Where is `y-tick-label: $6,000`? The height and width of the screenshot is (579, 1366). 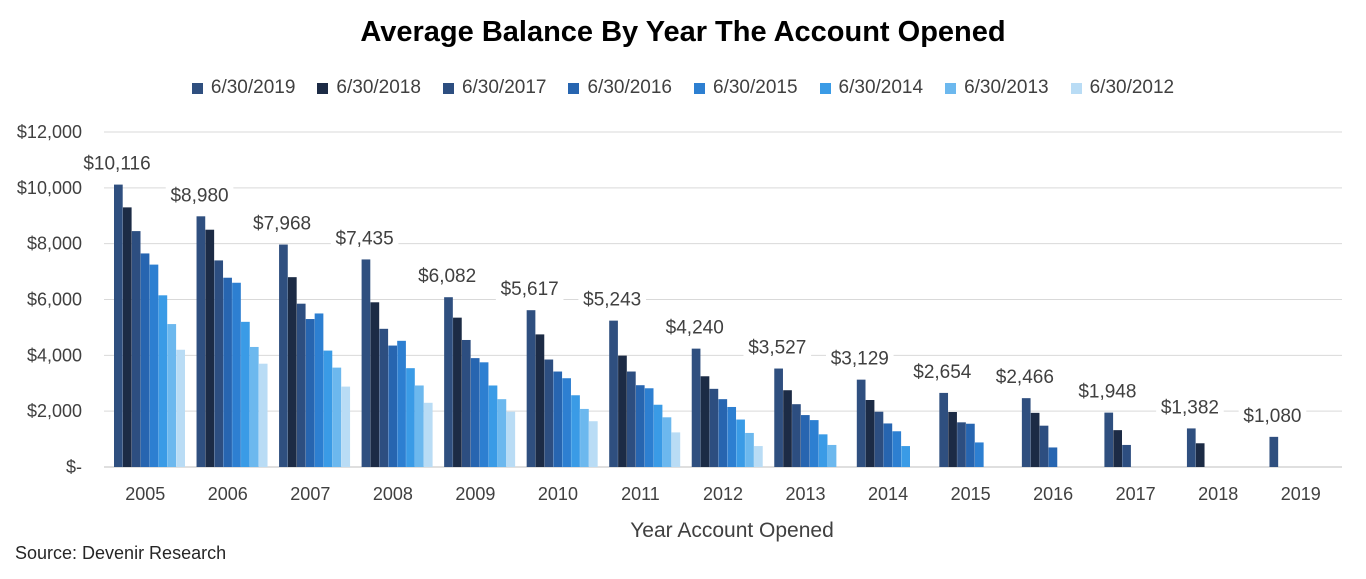
y-tick-label: $6,000 is located at coordinates (54, 300).